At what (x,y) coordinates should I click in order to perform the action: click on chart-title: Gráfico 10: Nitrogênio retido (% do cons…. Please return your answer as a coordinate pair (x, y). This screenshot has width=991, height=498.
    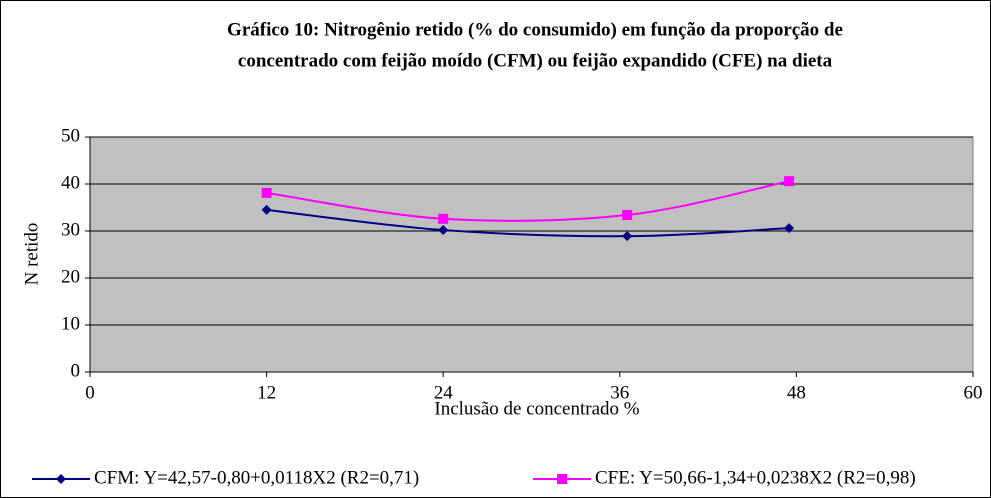
    Looking at the image, I should click on (535, 29).